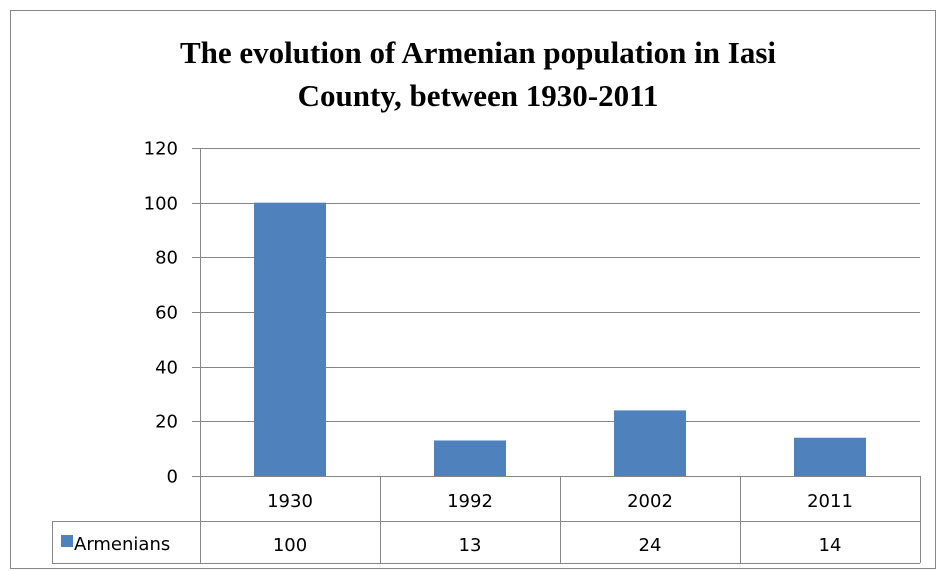  Describe the element at coordinates (470, 458) in the screenshot. I see `bar-1992` at that location.